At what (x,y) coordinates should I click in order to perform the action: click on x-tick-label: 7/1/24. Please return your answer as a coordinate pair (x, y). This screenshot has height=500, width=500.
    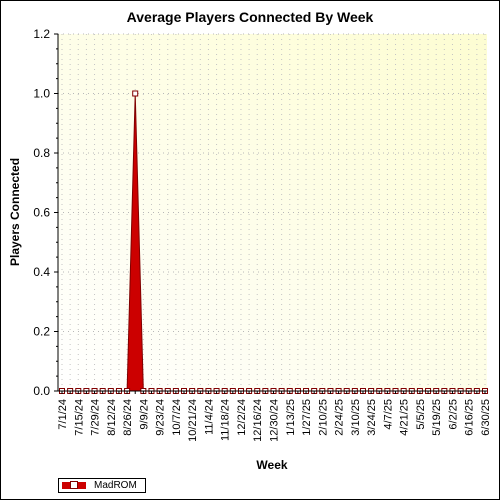
    Looking at the image, I should click on (63, 414).